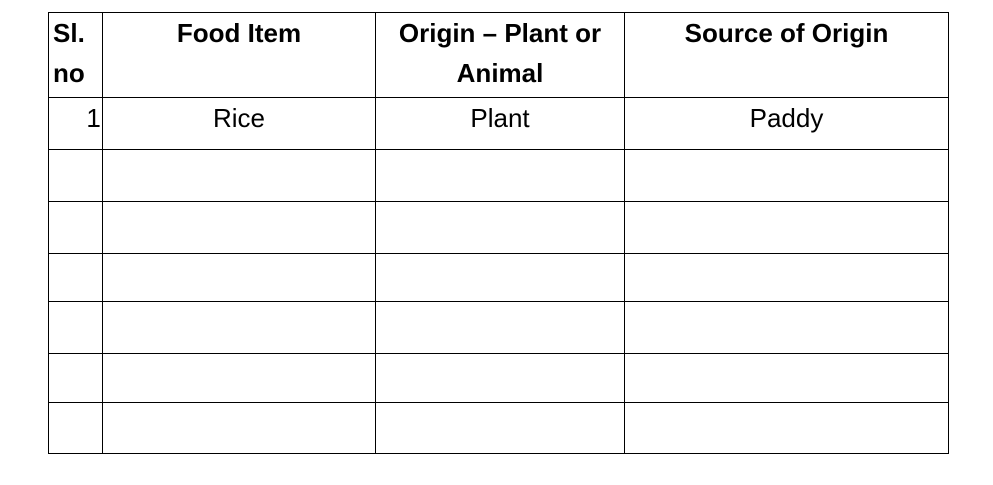 Image resolution: width=993 pixels, height=485 pixels. What do you see at coordinates (500, 123) in the screenshot?
I see `cell-origin: Plant` at bounding box center [500, 123].